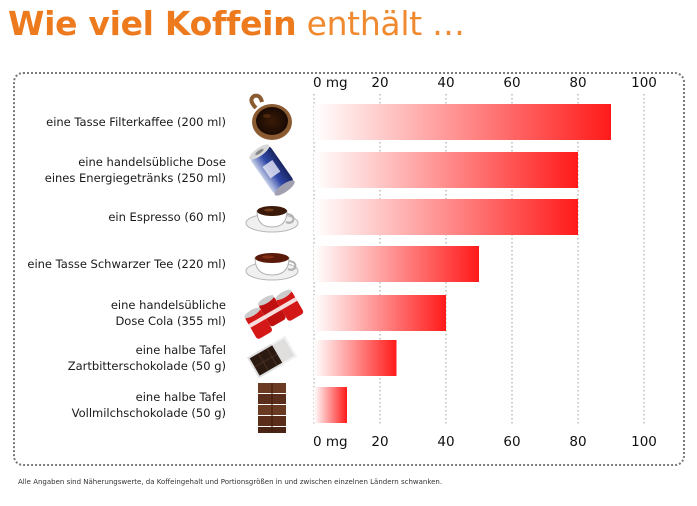 This screenshot has width=697, height=506. I want to click on tick-bottom-1: 20, so click(379, 442).